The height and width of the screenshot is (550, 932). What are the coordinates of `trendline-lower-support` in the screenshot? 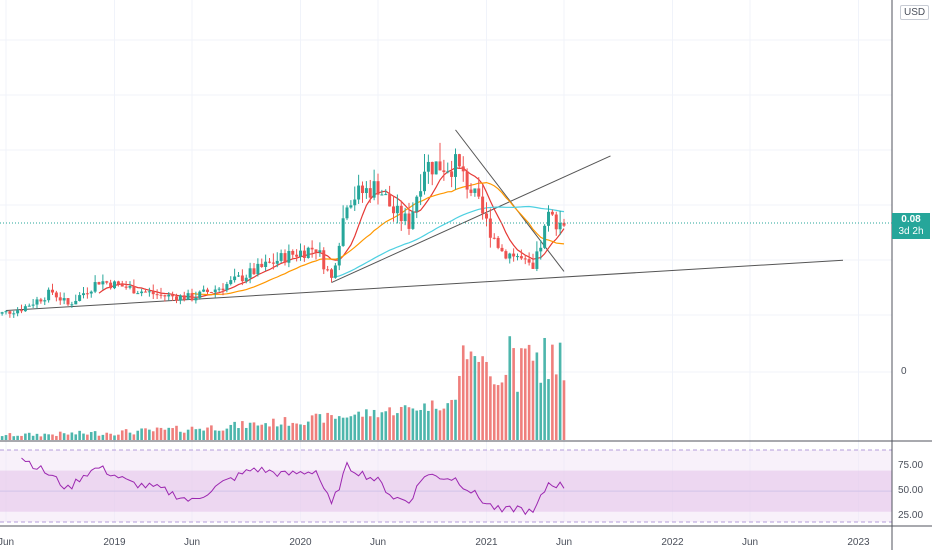 It's located at (424, 285).